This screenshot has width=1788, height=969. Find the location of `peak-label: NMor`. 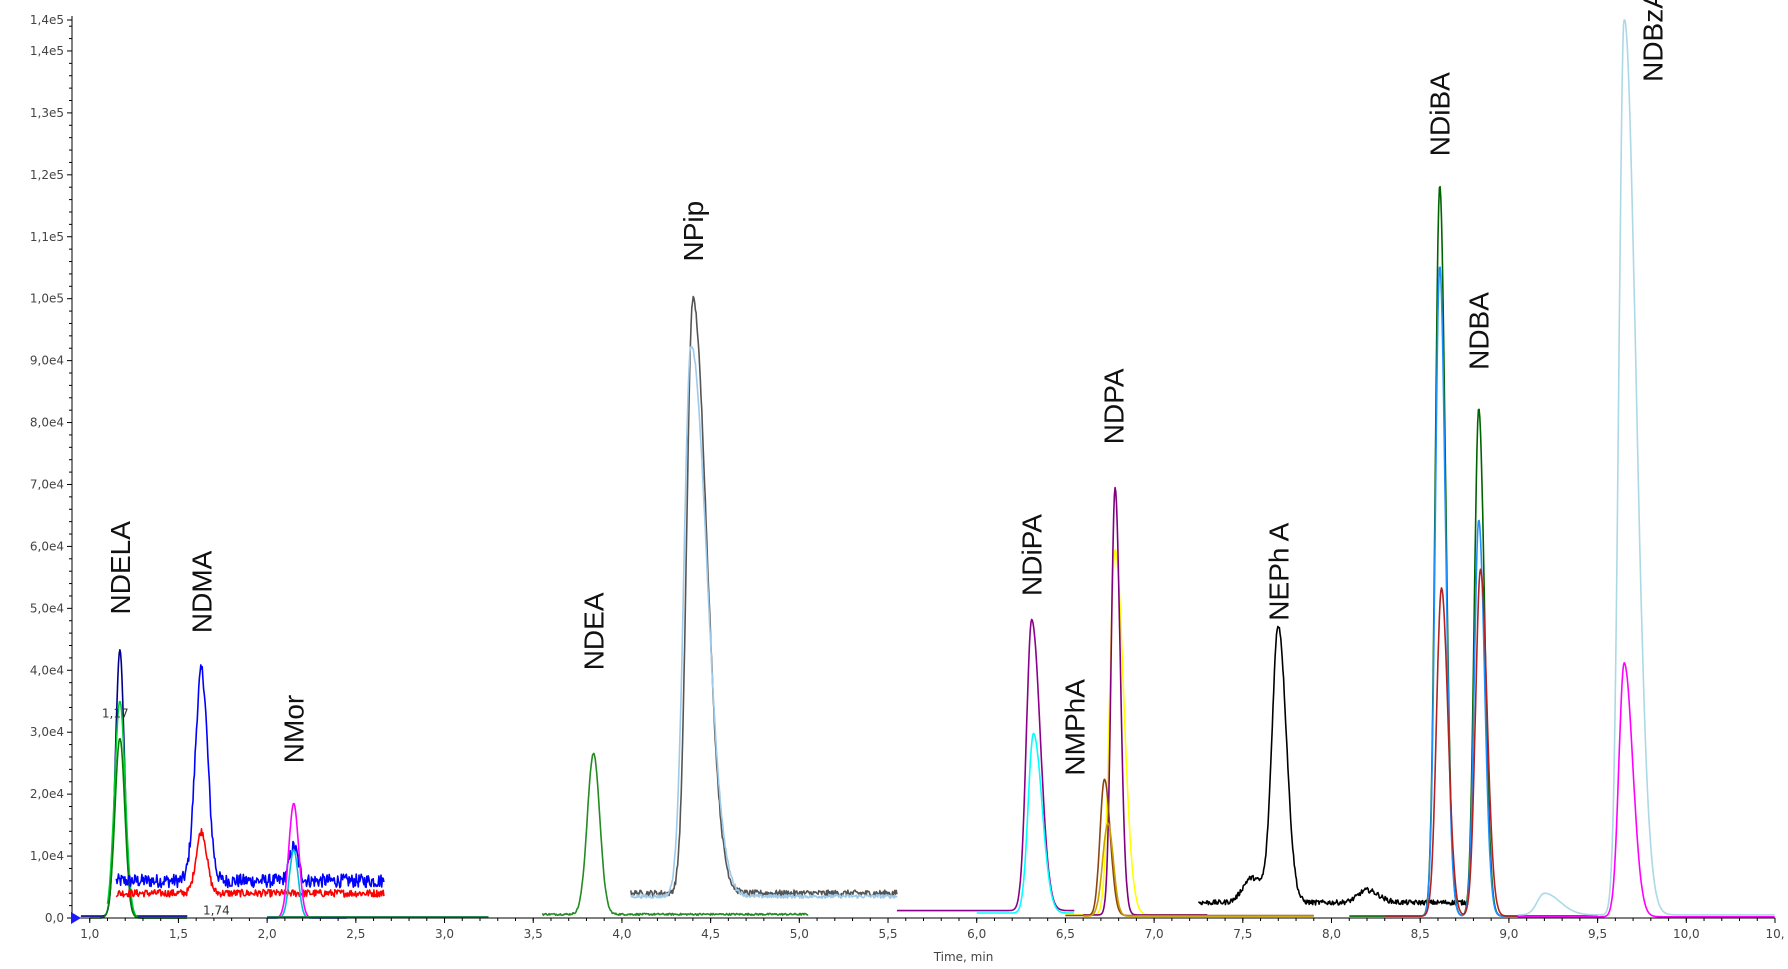

peak-label: NMor is located at coordinates (294, 729).